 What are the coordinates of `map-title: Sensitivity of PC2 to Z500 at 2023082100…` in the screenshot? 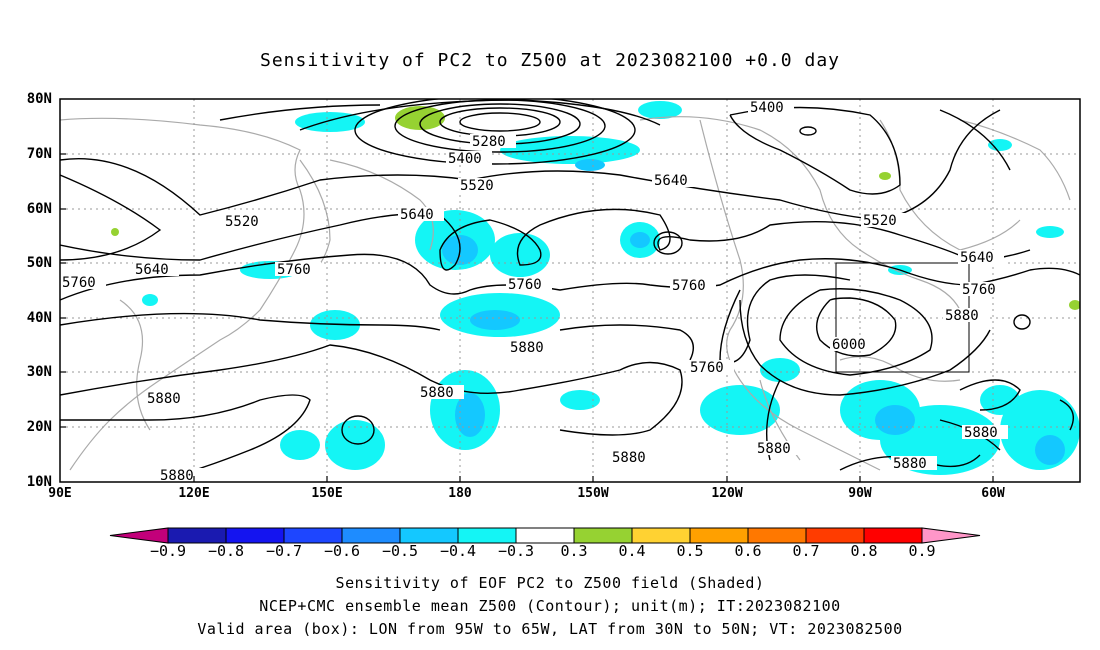 It's located at (549, 60).